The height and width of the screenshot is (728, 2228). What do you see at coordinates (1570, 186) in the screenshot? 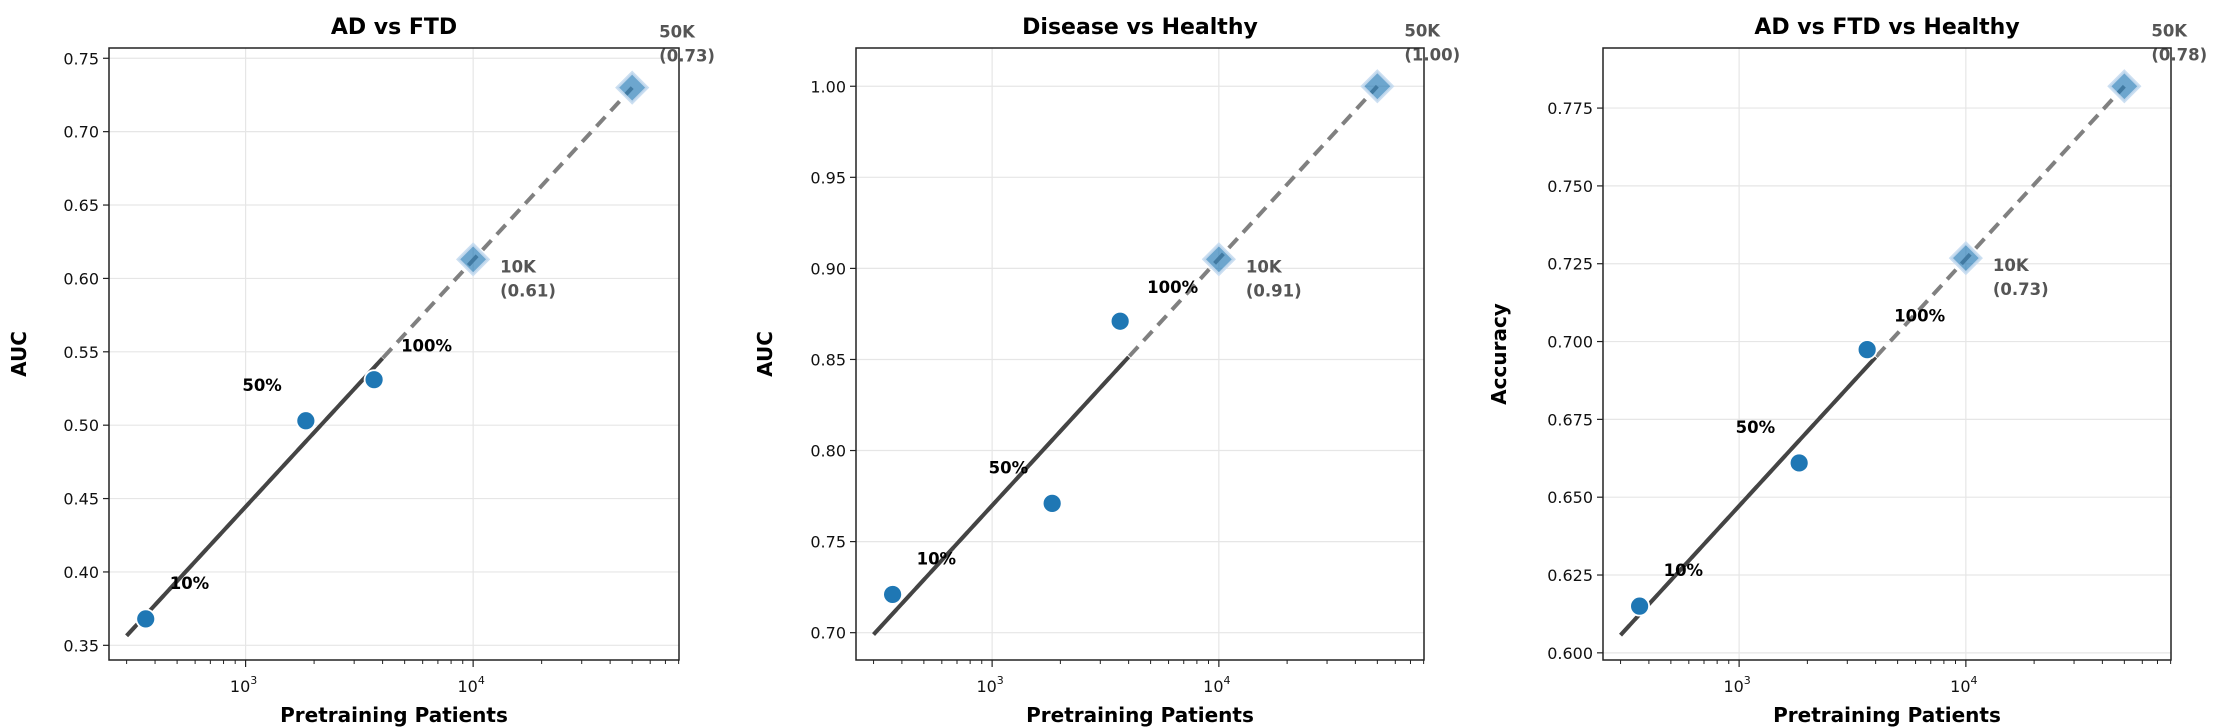
I see `y-tick-label: 0.750` at bounding box center [1570, 186].